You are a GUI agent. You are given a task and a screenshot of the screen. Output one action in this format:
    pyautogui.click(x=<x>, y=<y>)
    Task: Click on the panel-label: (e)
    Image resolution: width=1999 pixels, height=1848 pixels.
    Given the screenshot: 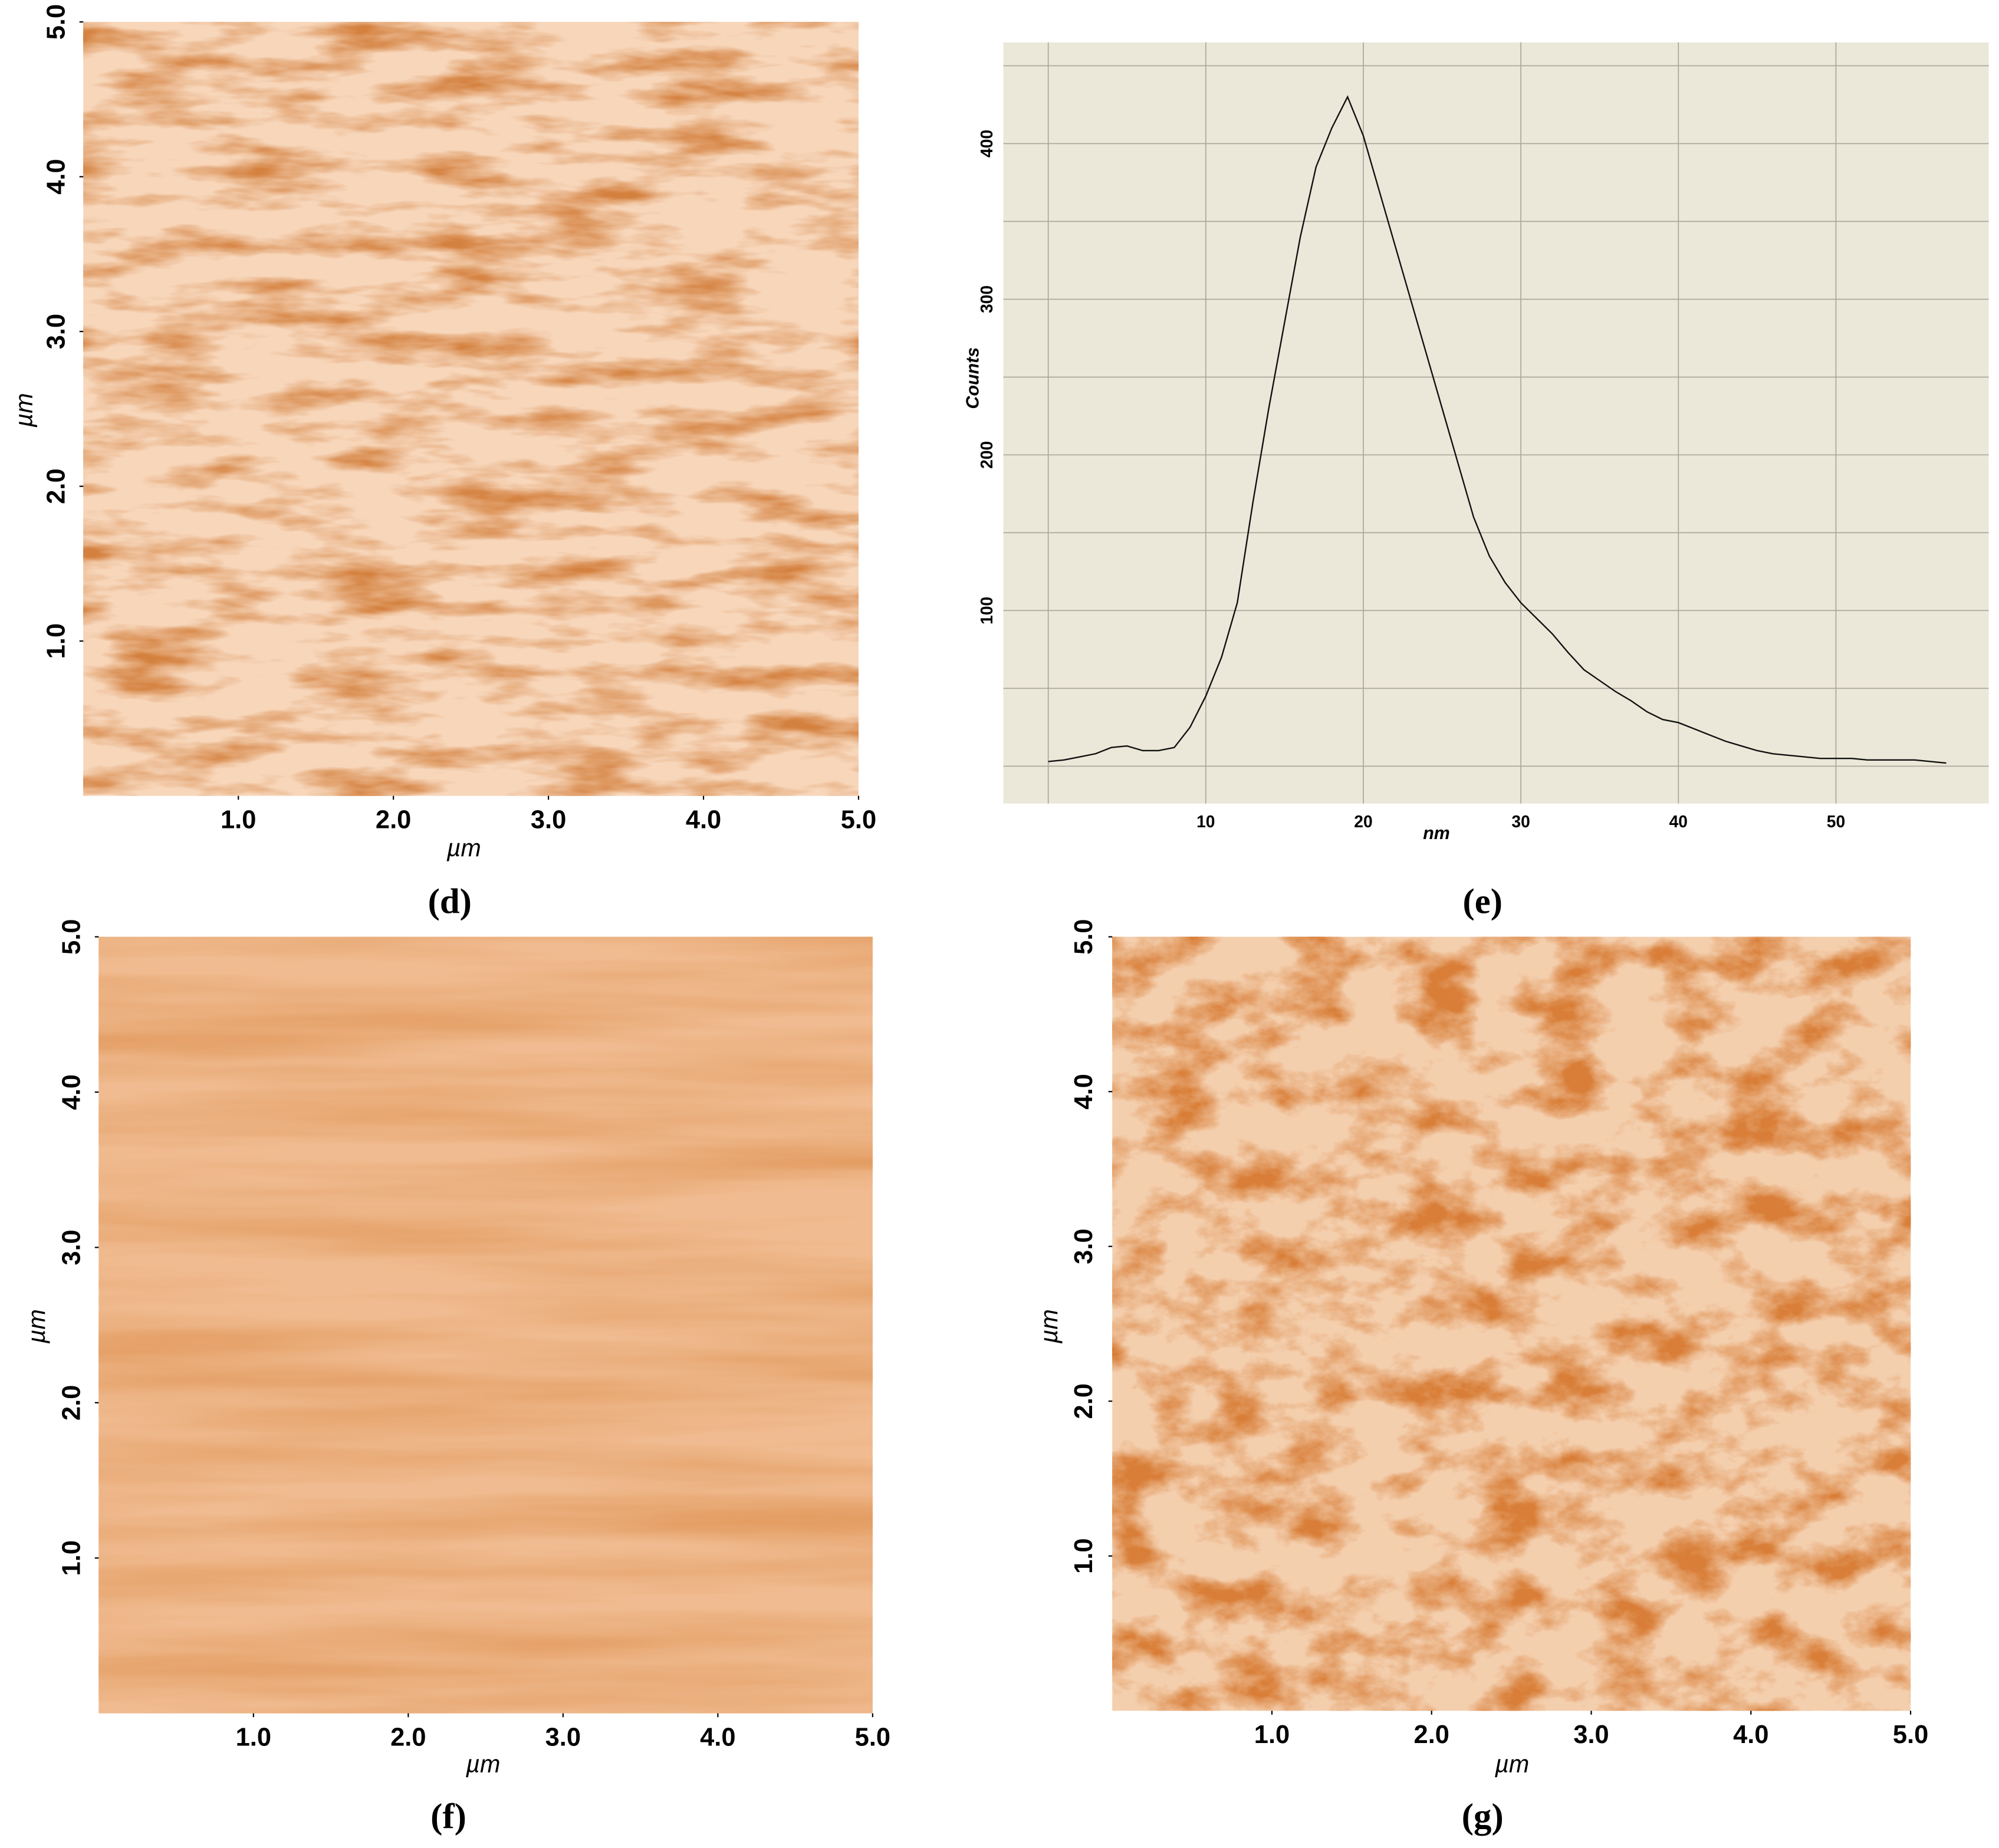 What is the action you would take?
    pyautogui.click(x=1482, y=901)
    